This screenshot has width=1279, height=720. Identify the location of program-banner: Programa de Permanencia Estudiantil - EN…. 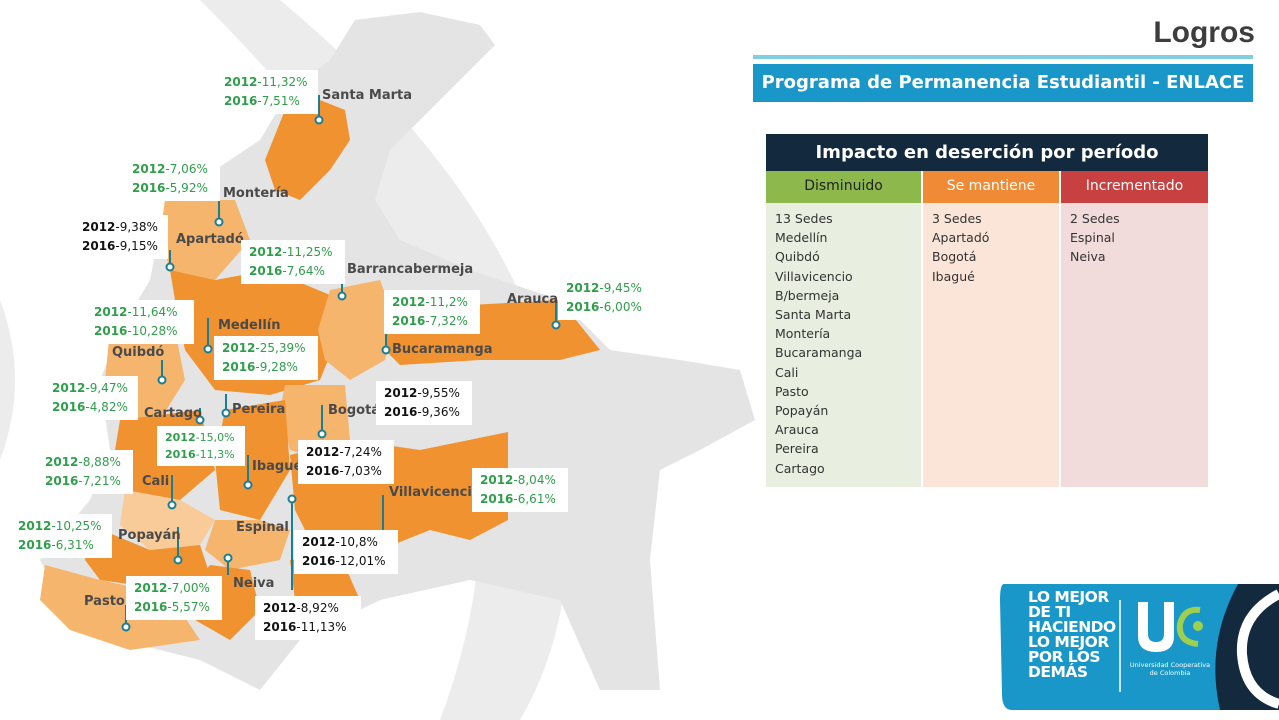
(1003, 83).